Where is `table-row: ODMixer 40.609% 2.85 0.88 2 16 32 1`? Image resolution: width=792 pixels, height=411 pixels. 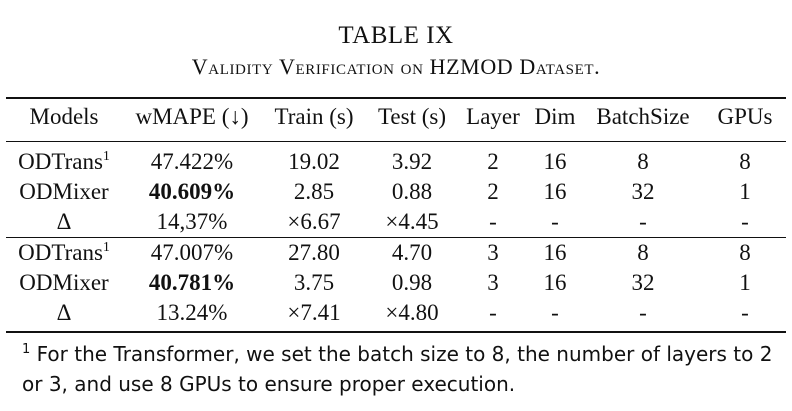 table-row: ODMixer 40.609% 2.85 0.88 2 16 32 1 is located at coordinates (396, 192).